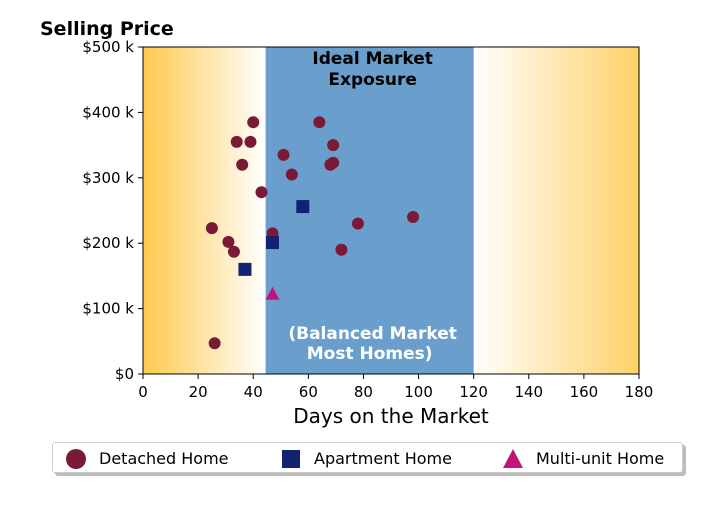  I want to click on legend-label-detached: Detached Home, so click(164, 458).